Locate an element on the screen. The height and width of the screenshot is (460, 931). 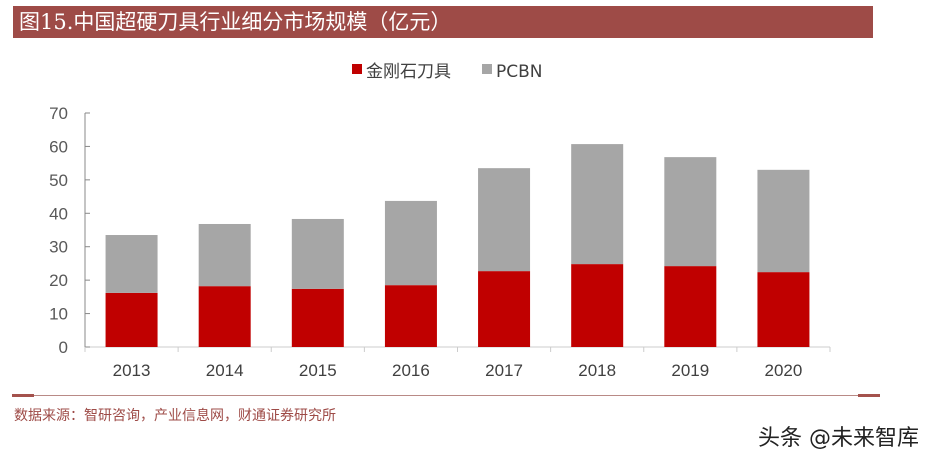
bar-diamond-2017 is located at coordinates (504, 309).